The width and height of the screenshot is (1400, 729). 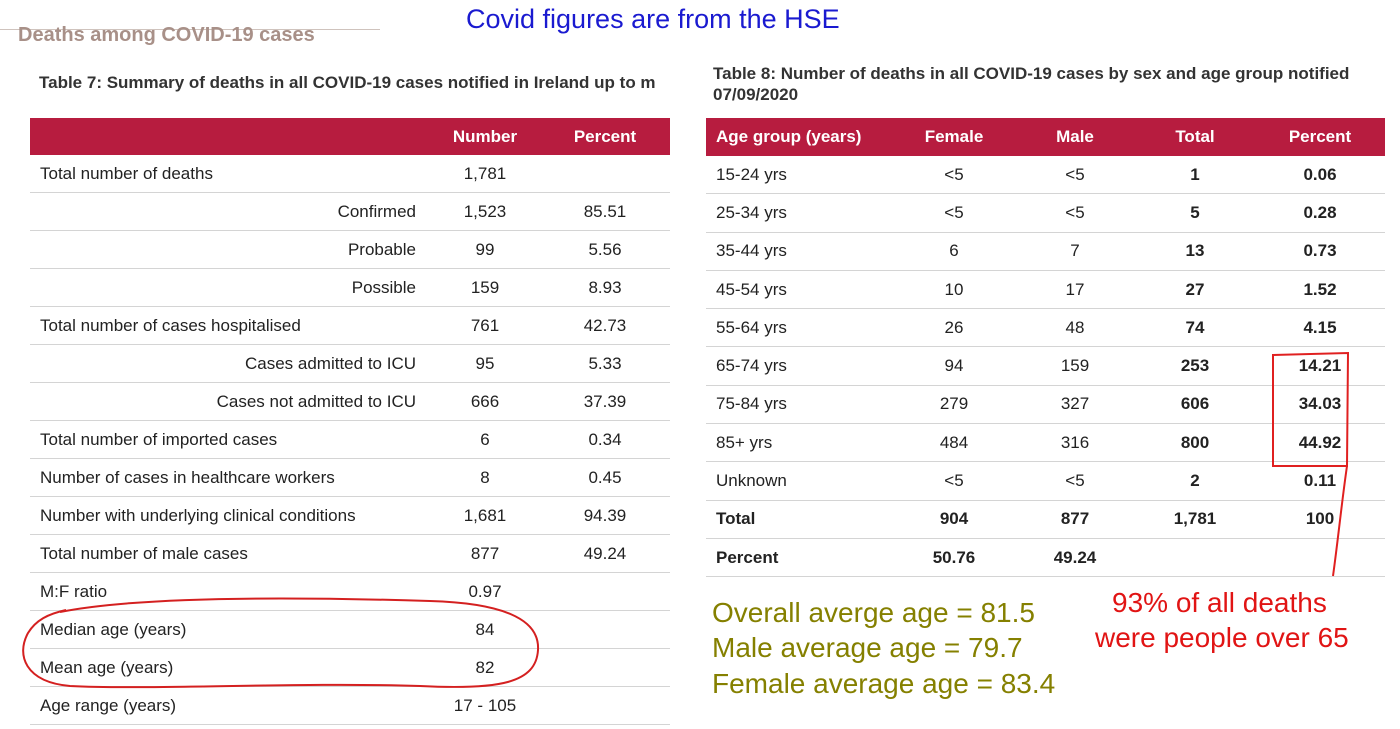 I want to click on table7-row: Confirmed 1,523 85.51, so click(x=350, y=211).